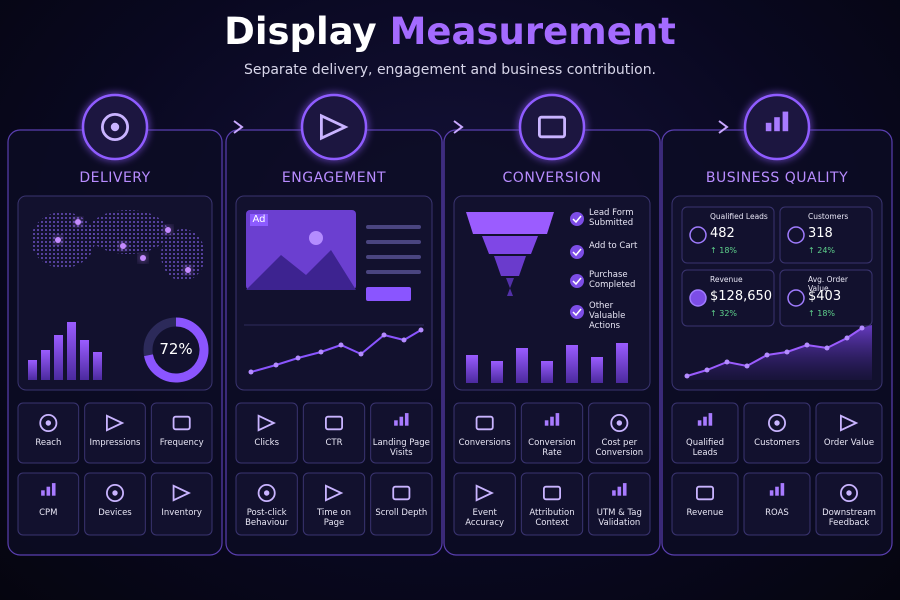 Image resolution: width=900 pixels, height=600 pixels. Describe the element at coordinates (739, 216) in the screenshot. I see `metric-label: Qualified Leads` at that location.